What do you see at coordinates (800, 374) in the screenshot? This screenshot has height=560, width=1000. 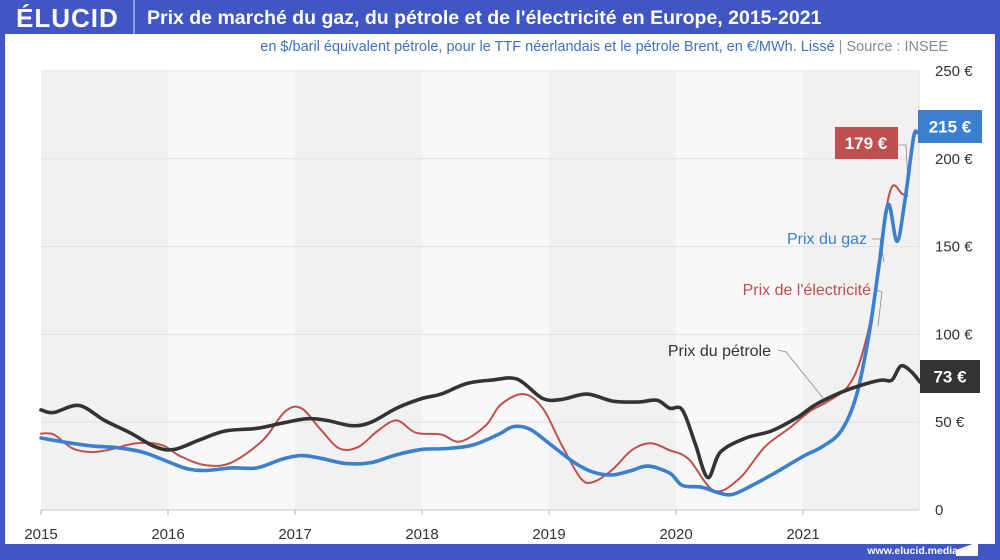 I see `leader-line-oil` at bounding box center [800, 374].